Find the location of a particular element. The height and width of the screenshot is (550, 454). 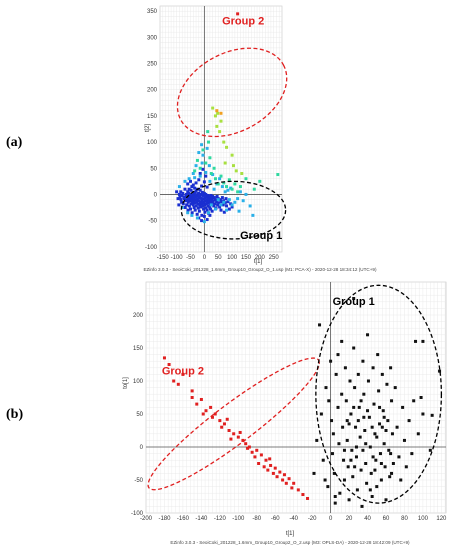

x-tick-label: 100 is located at coordinates (423, 519).